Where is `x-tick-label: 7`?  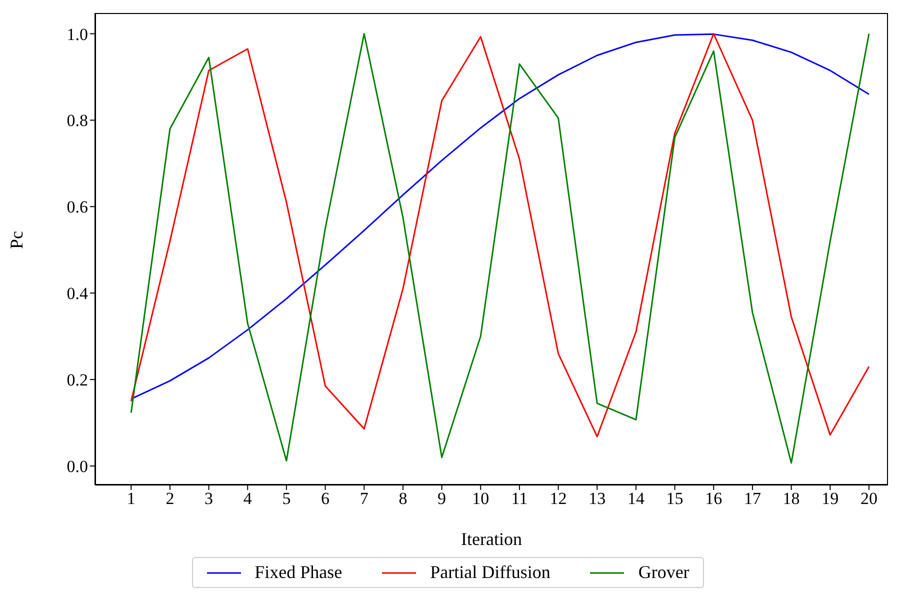
x-tick-label: 7 is located at coordinates (364, 498).